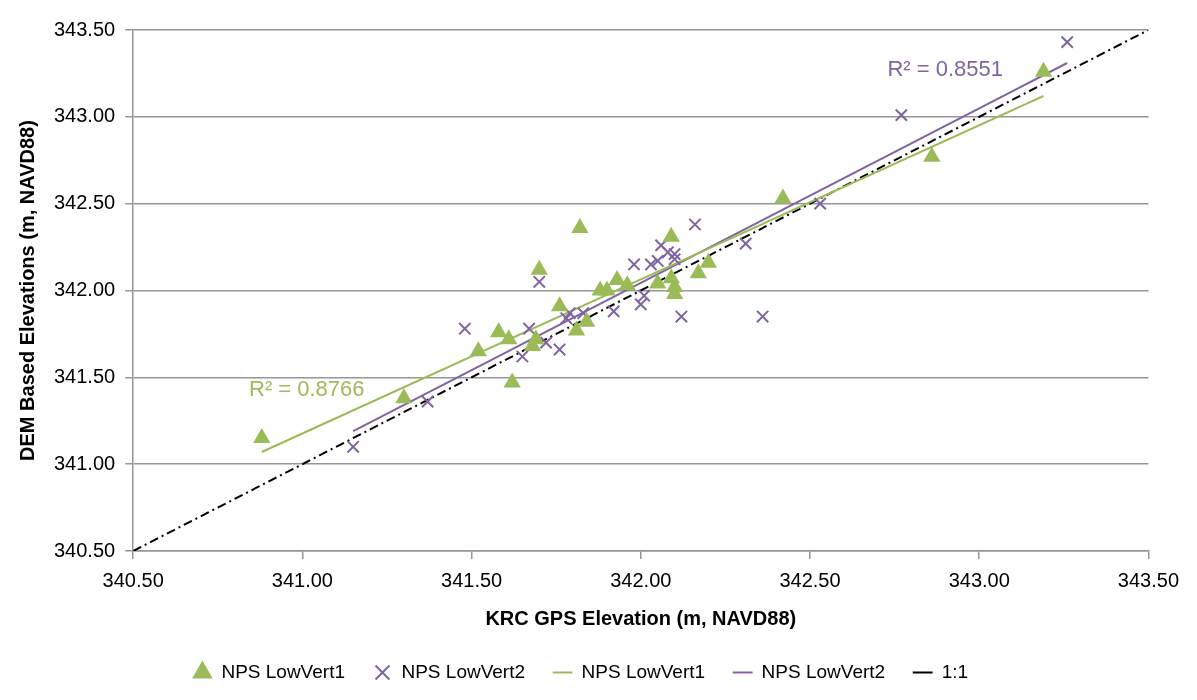  What do you see at coordinates (979, 579) in the screenshot?
I see `x-tick-label: 343.00` at bounding box center [979, 579].